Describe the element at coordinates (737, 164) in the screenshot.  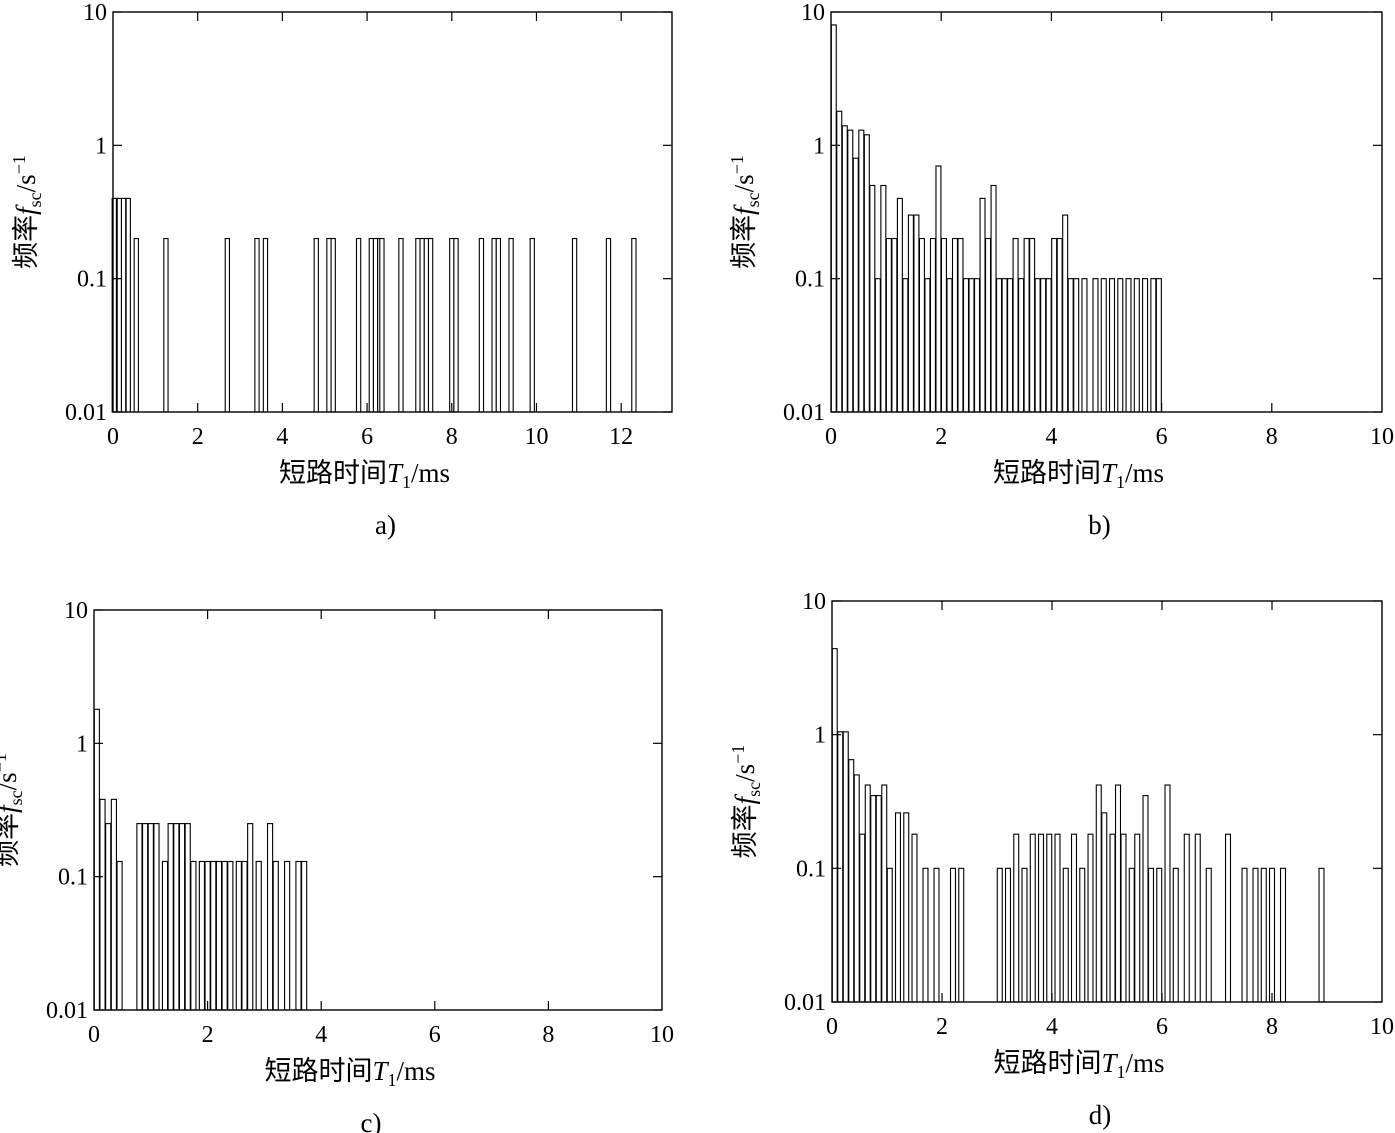
I see `y-axis-title-superscript: −1` at that location.